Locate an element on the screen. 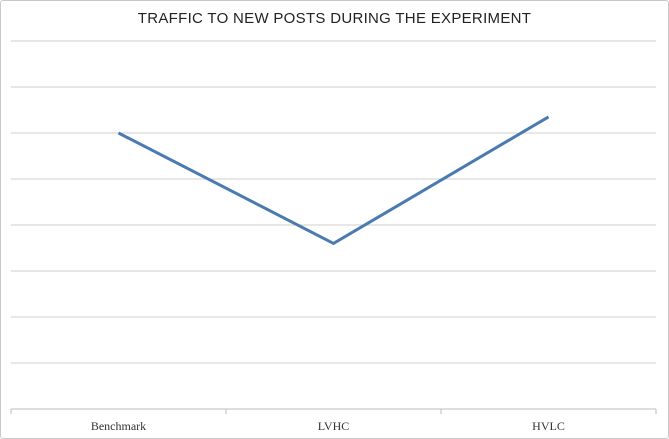  x-tick-label-hvlc: HVLC is located at coordinates (548, 426).